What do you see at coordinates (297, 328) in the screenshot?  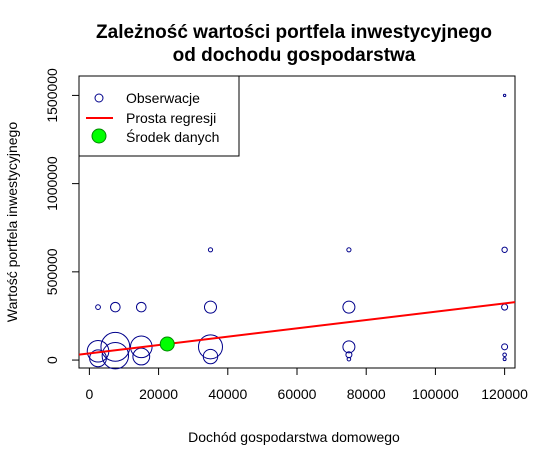 I see `regression-line` at bounding box center [297, 328].